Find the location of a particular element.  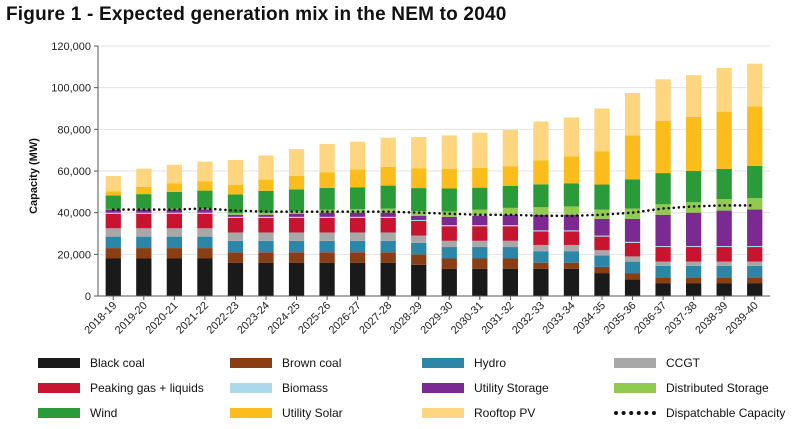

dispatchable-capacity-series is located at coordinates (434, 211).